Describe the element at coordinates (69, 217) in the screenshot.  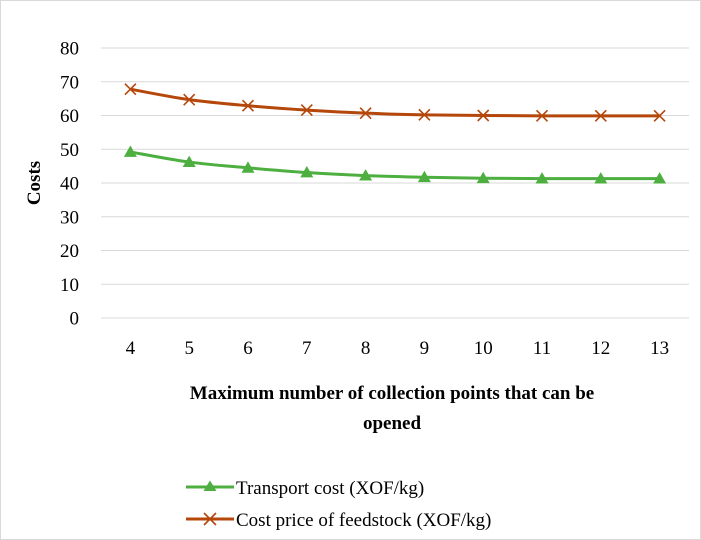
I see `y-tick-label: 30` at that location.